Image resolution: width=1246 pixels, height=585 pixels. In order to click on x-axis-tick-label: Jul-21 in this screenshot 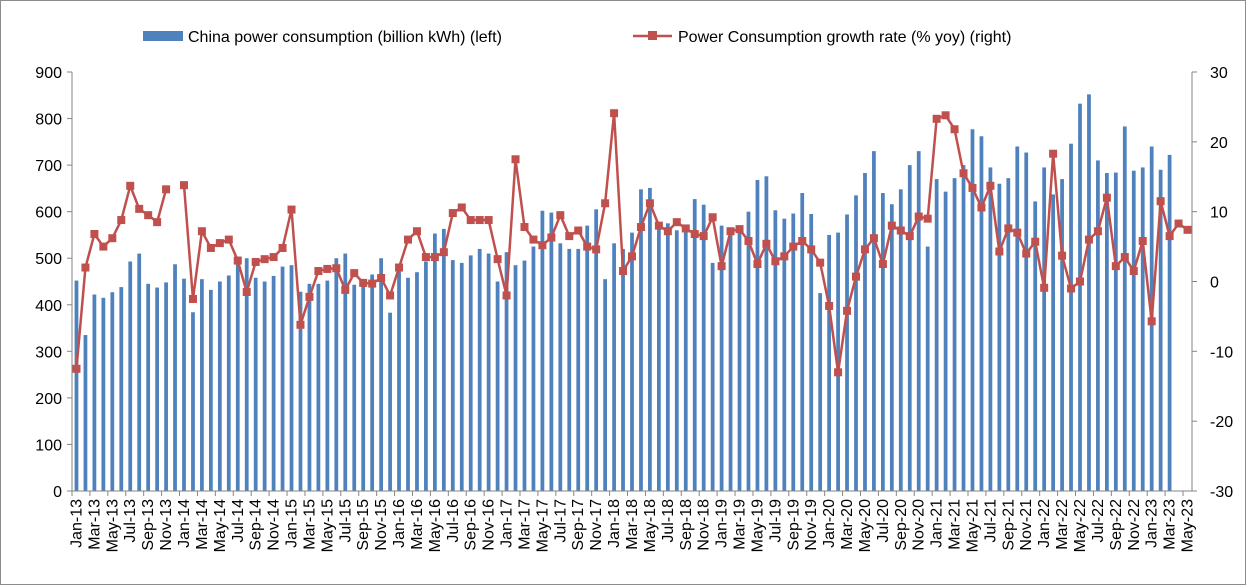, I will do `click(990, 521)`.